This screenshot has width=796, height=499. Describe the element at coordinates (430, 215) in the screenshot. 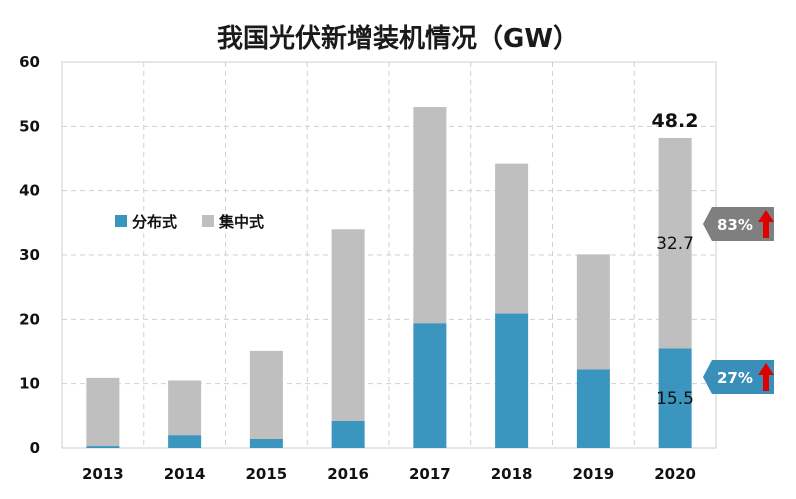

I see `bar-central-2017` at that location.